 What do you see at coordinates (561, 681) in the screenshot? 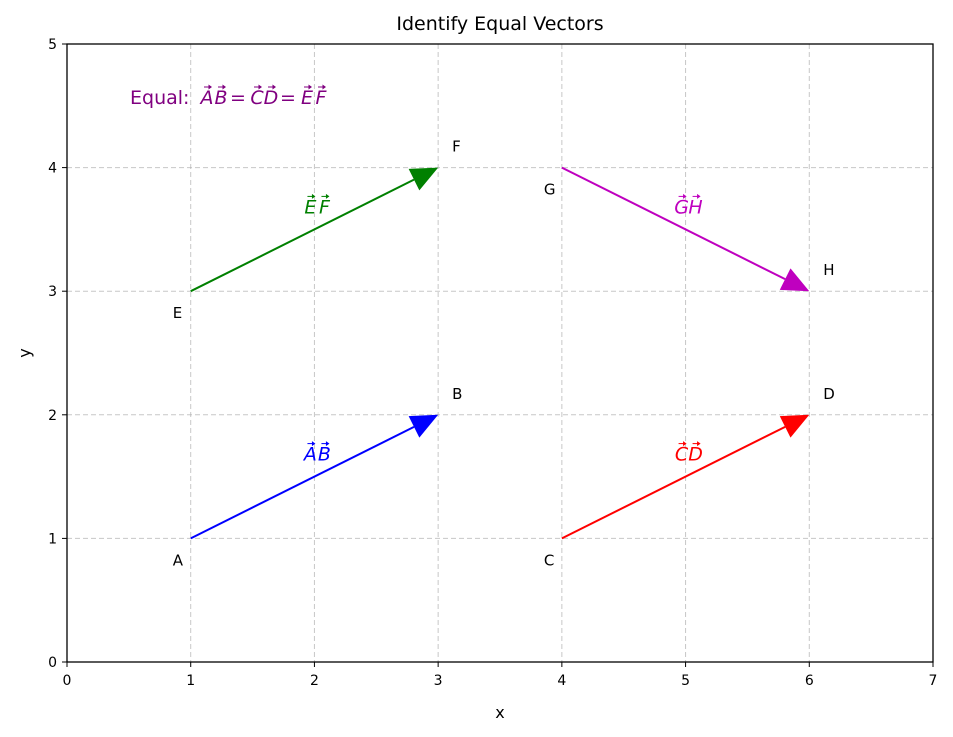
I see `x-tick-label: 4` at bounding box center [561, 681].